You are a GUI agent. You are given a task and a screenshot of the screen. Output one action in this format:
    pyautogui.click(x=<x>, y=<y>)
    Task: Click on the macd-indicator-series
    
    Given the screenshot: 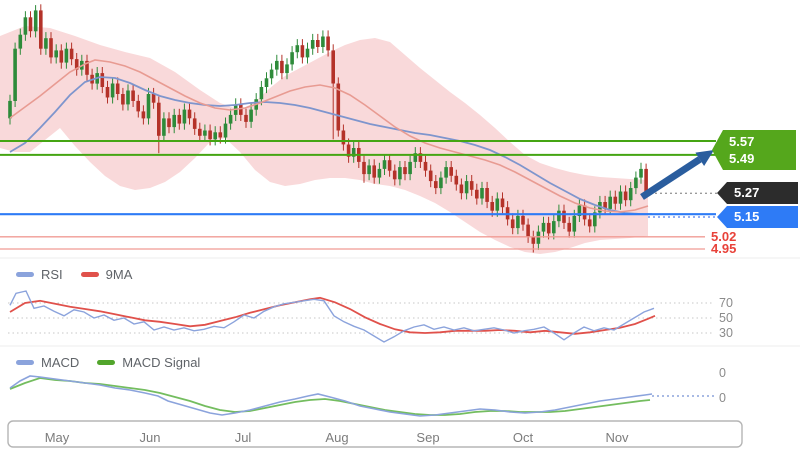 What is the action you would take?
    pyautogui.click(x=362, y=396)
    